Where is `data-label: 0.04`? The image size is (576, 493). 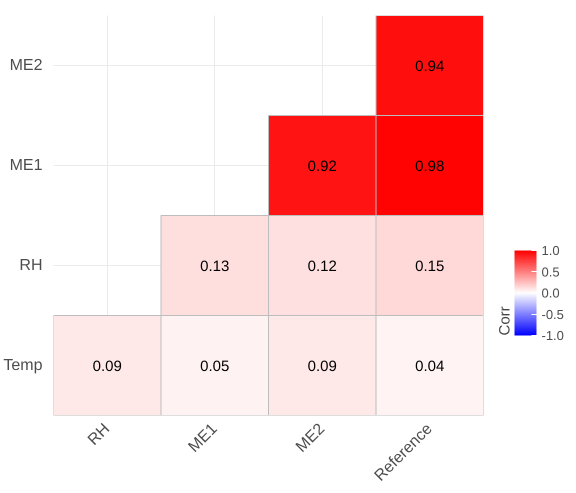
data-label: 0.04 is located at coordinates (429, 366).